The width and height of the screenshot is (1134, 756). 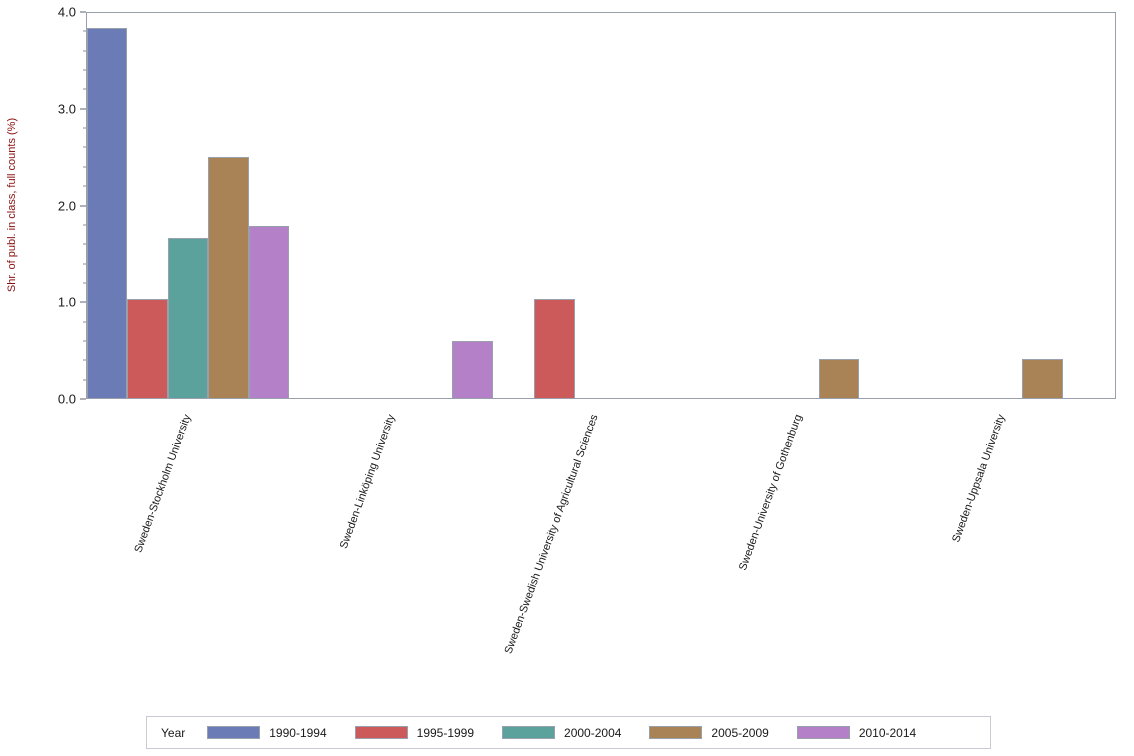 I want to click on y-axis: 0.0 1.0 2.0 3.0 4.0, so click(x=43, y=205).